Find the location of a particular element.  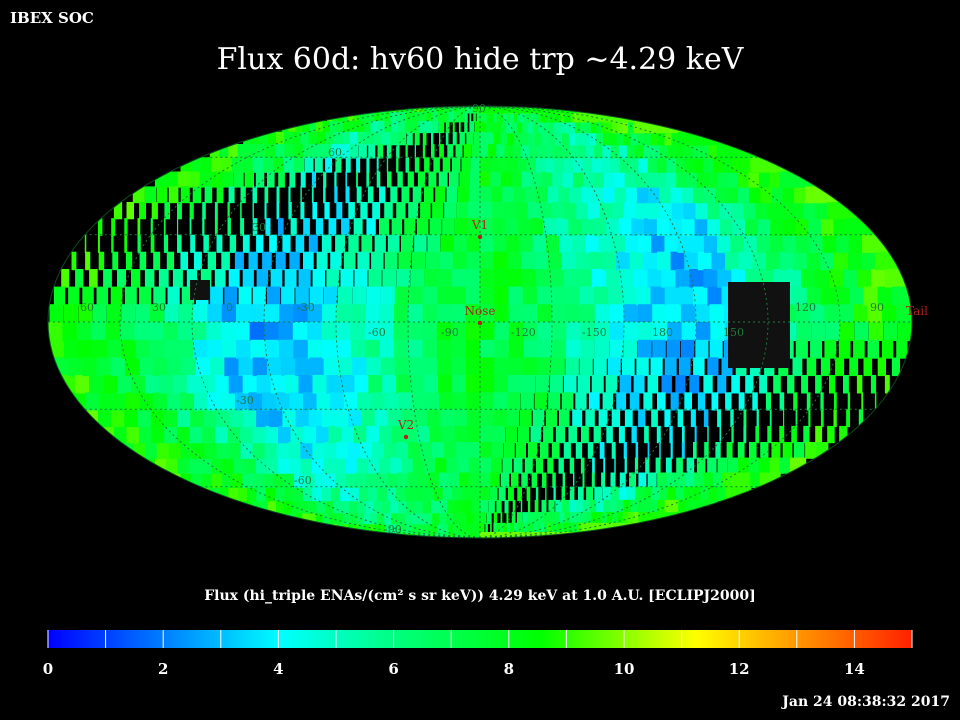

latitude-label: -30 is located at coordinates (245, 400).